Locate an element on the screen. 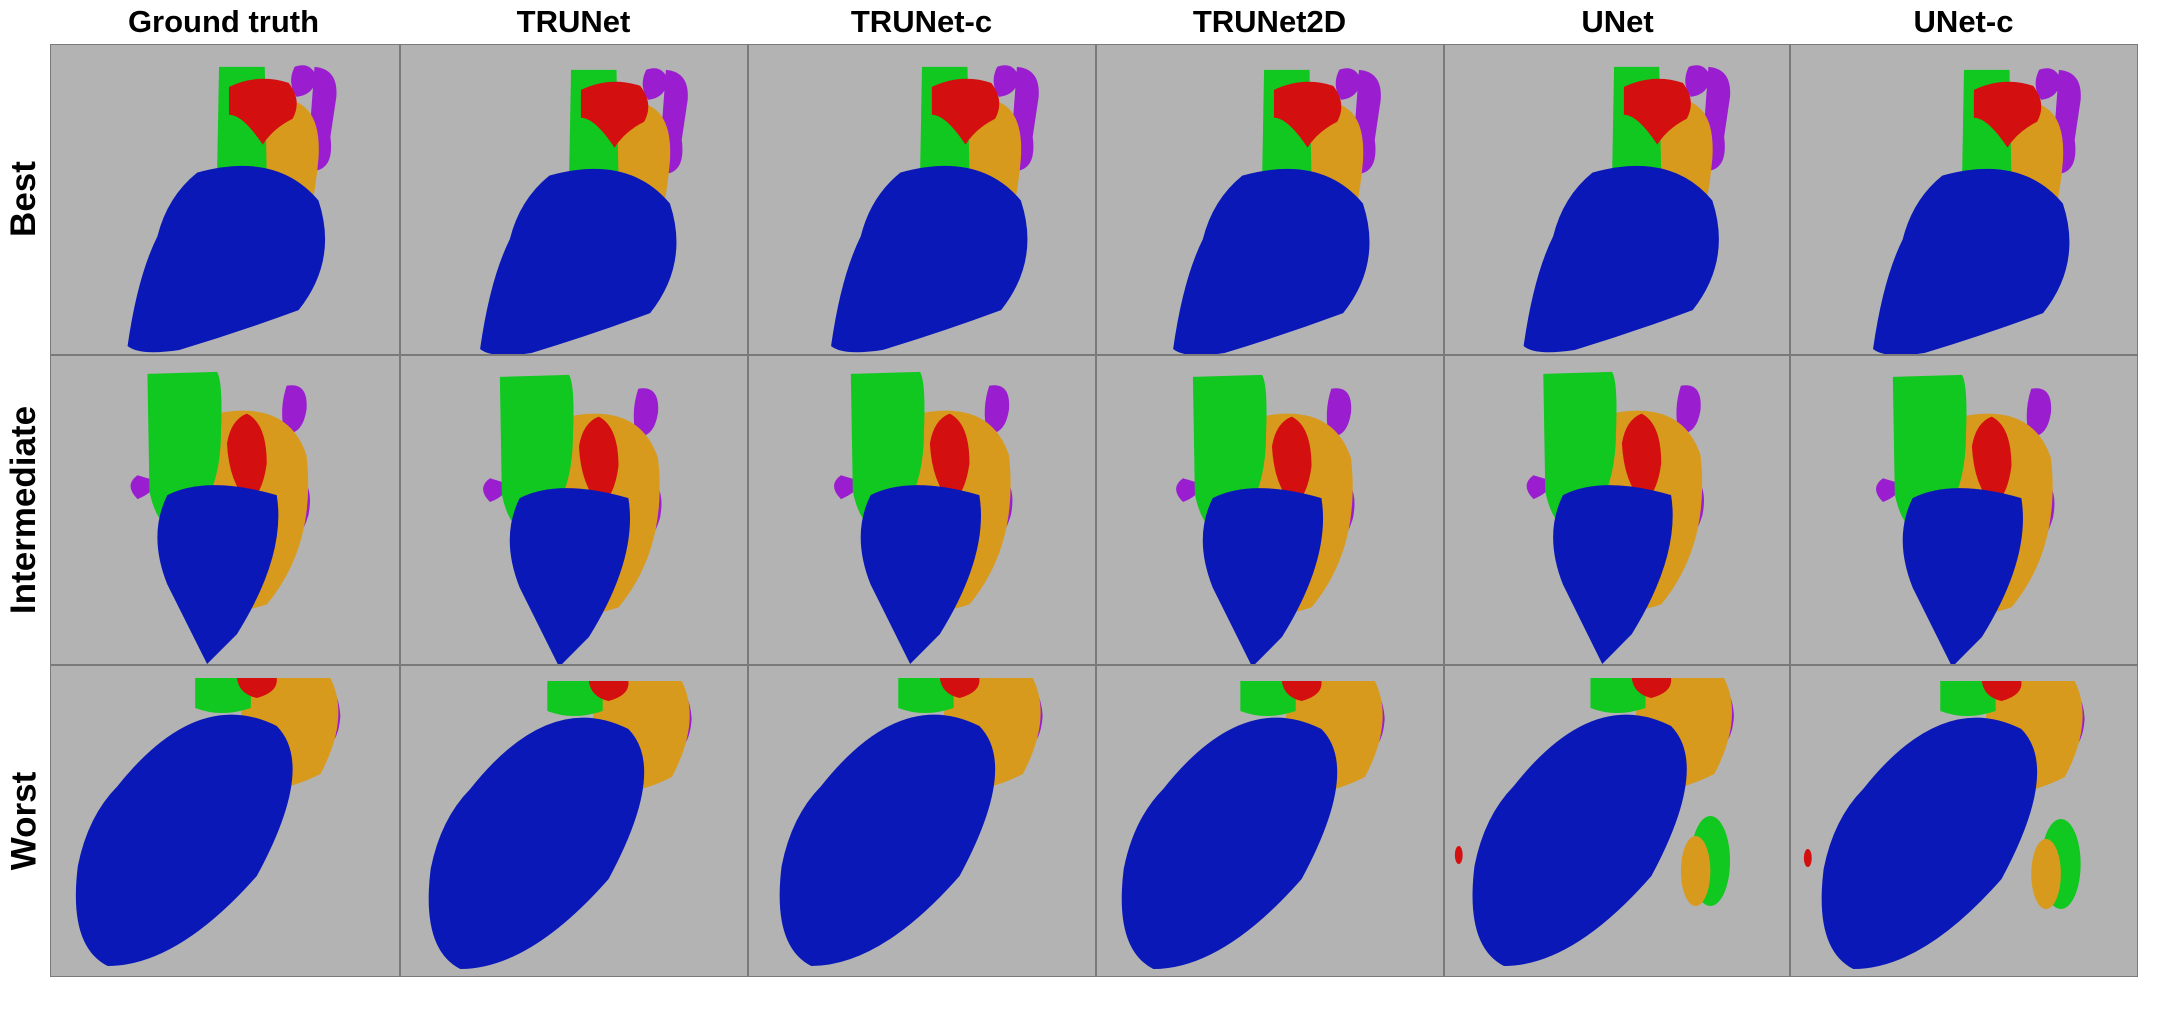 The height and width of the screenshot is (1016, 2183). panel-worst-unet is located at coordinates (1617, 821).